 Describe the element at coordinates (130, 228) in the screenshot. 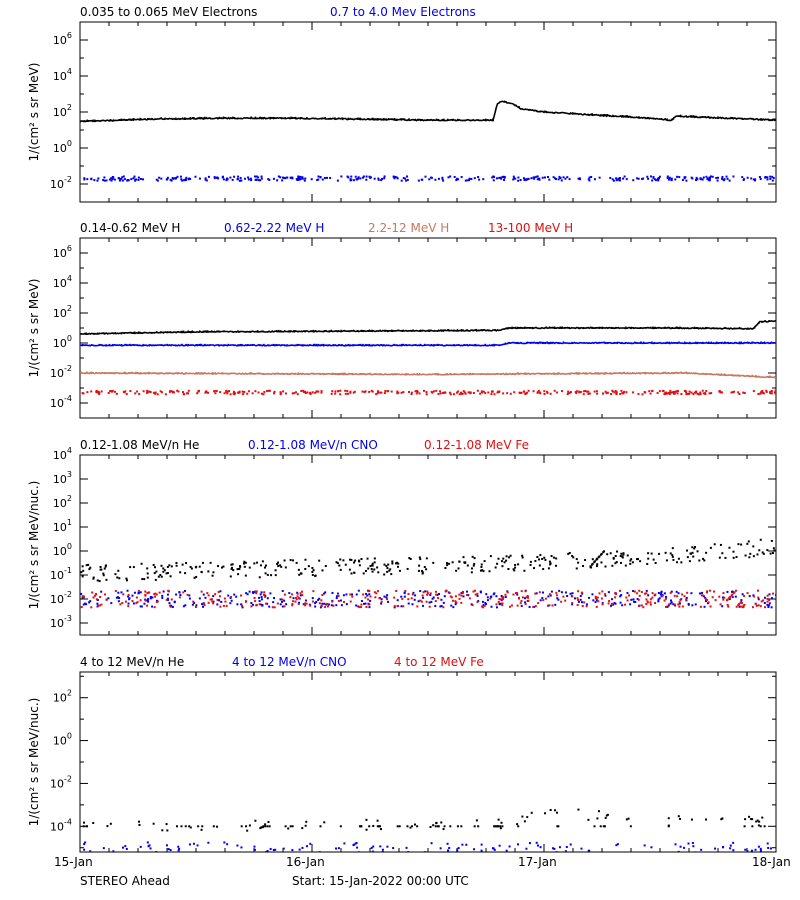

I see `legend-entry: 0.14-0.62 MeV H` at that location.